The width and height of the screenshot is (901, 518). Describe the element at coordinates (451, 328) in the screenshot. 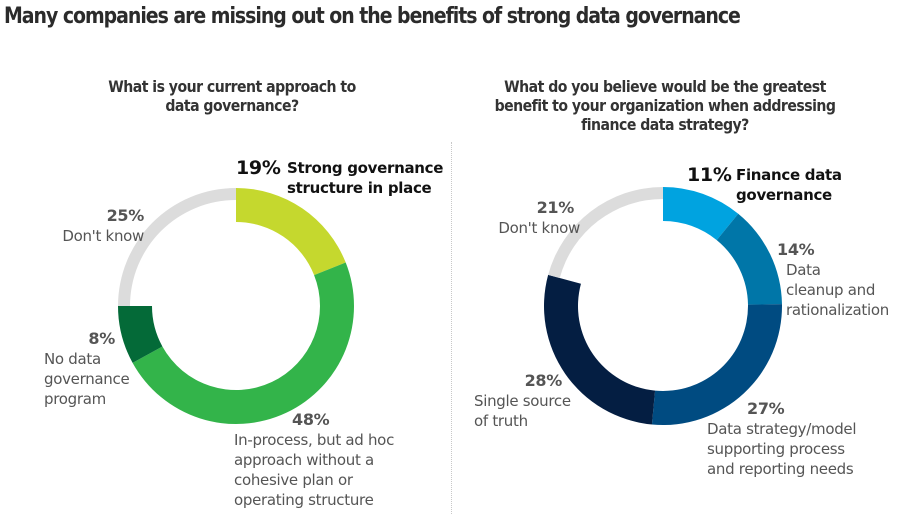

I see `panel-divider` at that location.